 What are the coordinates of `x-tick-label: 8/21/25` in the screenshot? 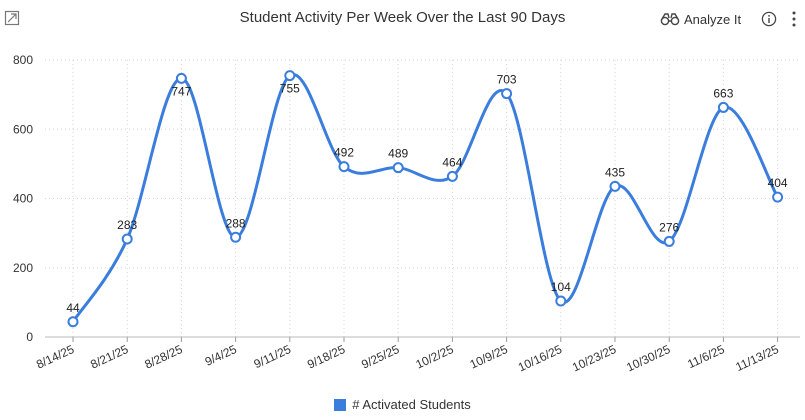 It's located at (109, 357).